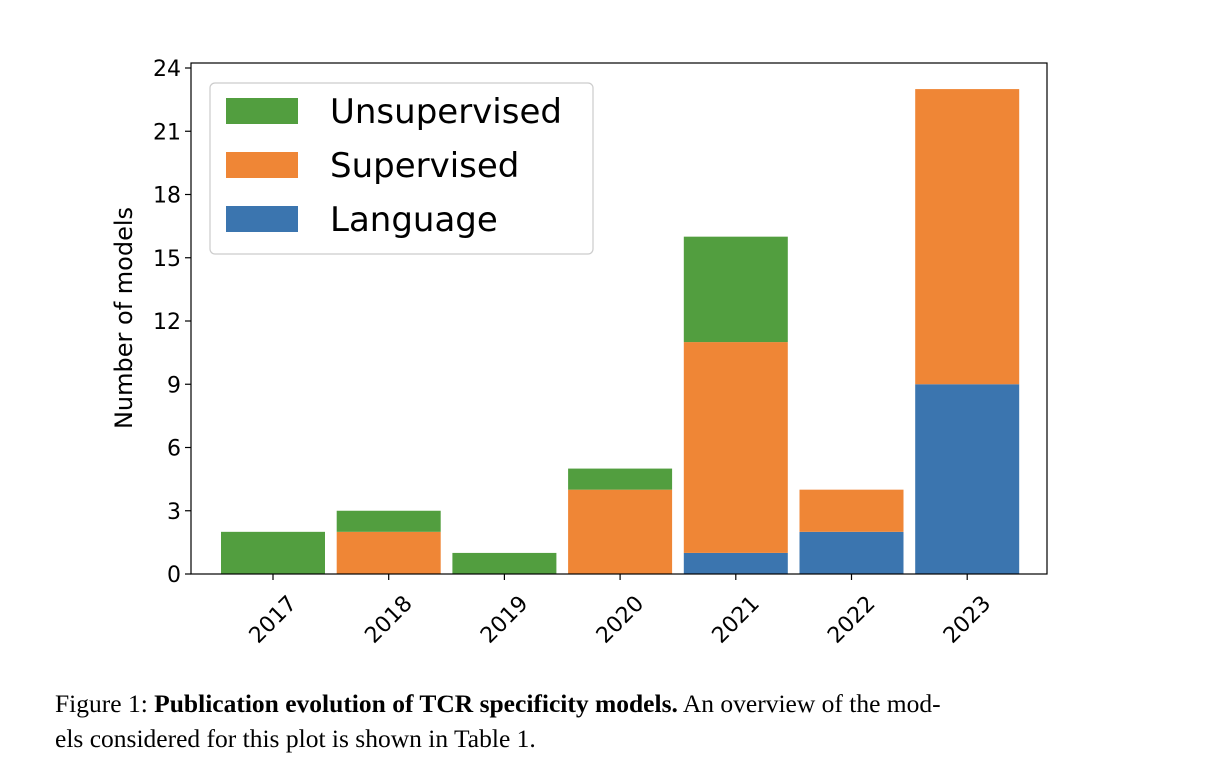 This screenshot has height=784, width=1214. Describe the element at coordinates (809, 703) in the screenshot. I see `caption-text: An overview of the mod-` at that location.